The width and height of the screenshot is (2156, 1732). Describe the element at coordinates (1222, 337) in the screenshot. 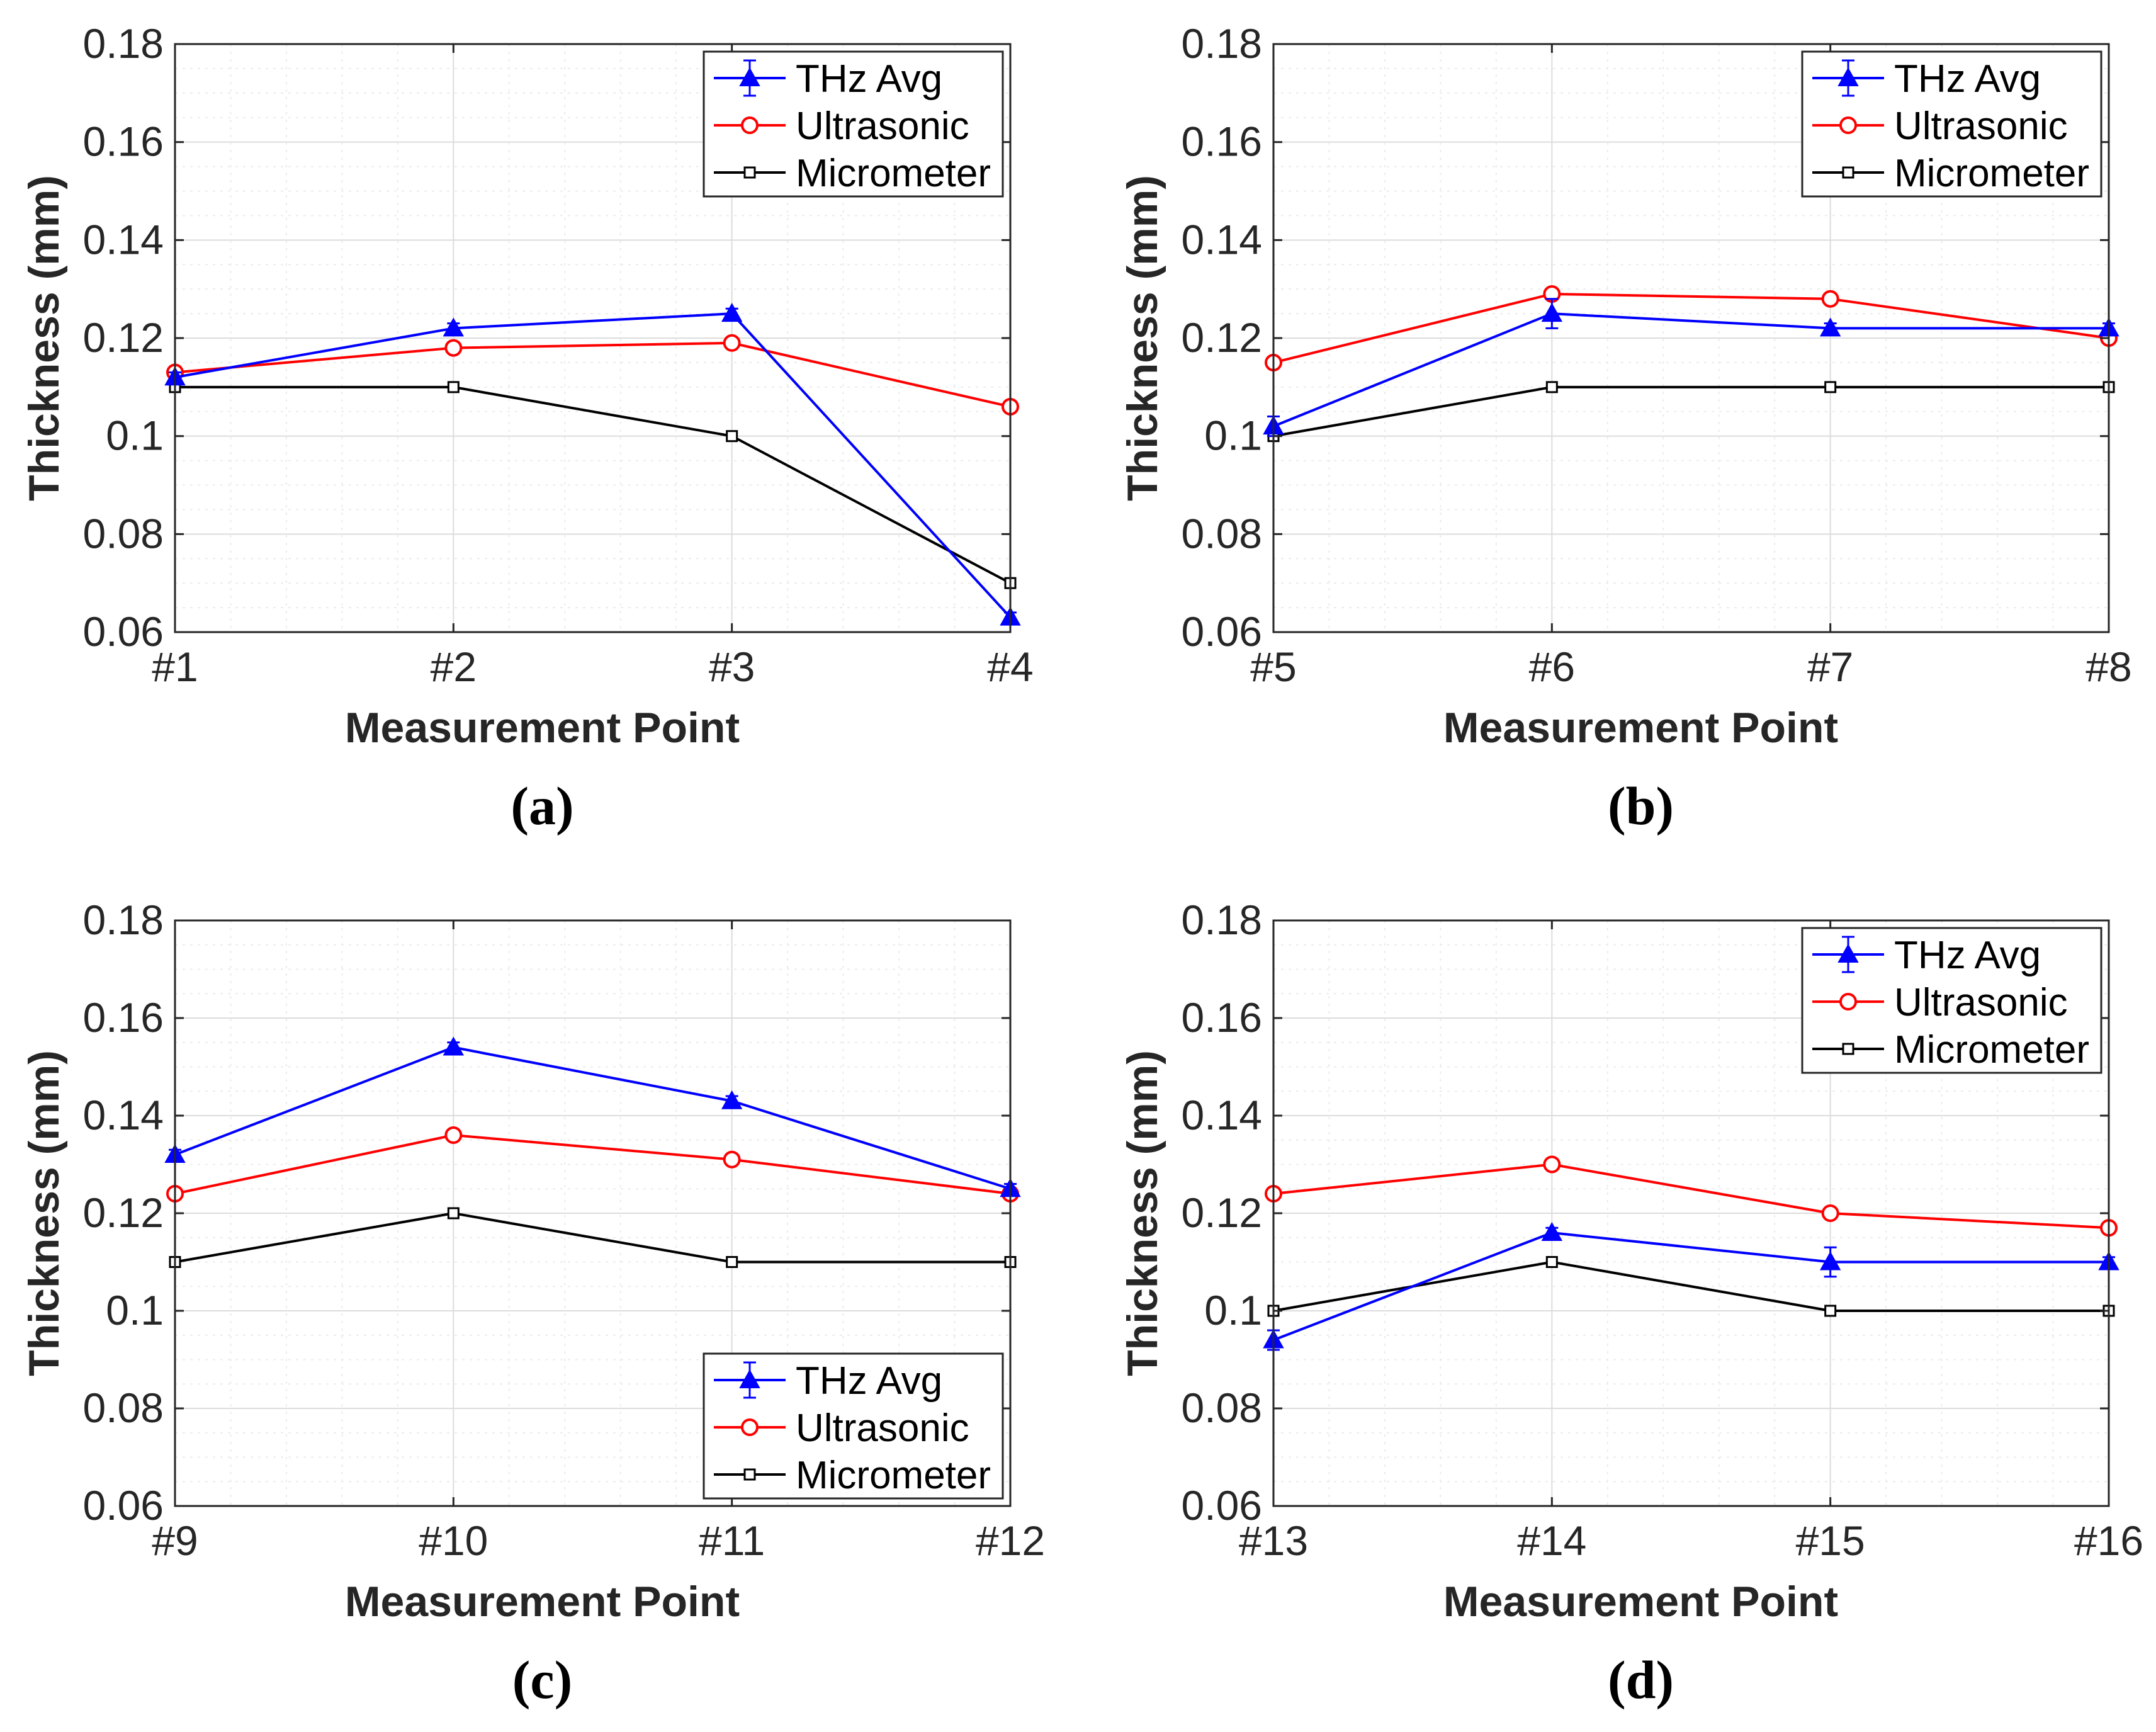

I see `y-tick-label: 0.12` at that location.